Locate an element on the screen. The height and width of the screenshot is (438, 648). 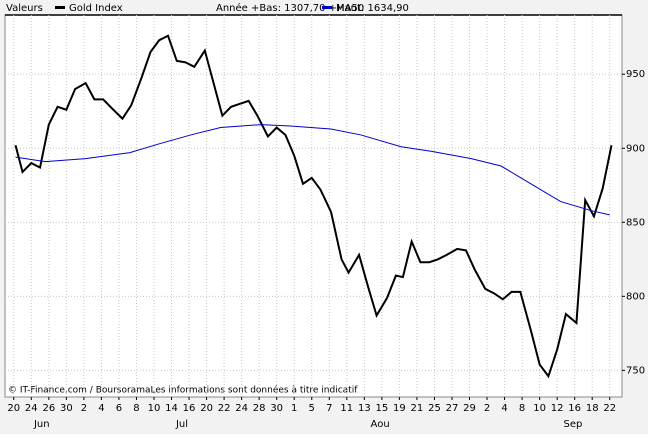
x-tick-label: 11 is located at coordinates (346, 408).